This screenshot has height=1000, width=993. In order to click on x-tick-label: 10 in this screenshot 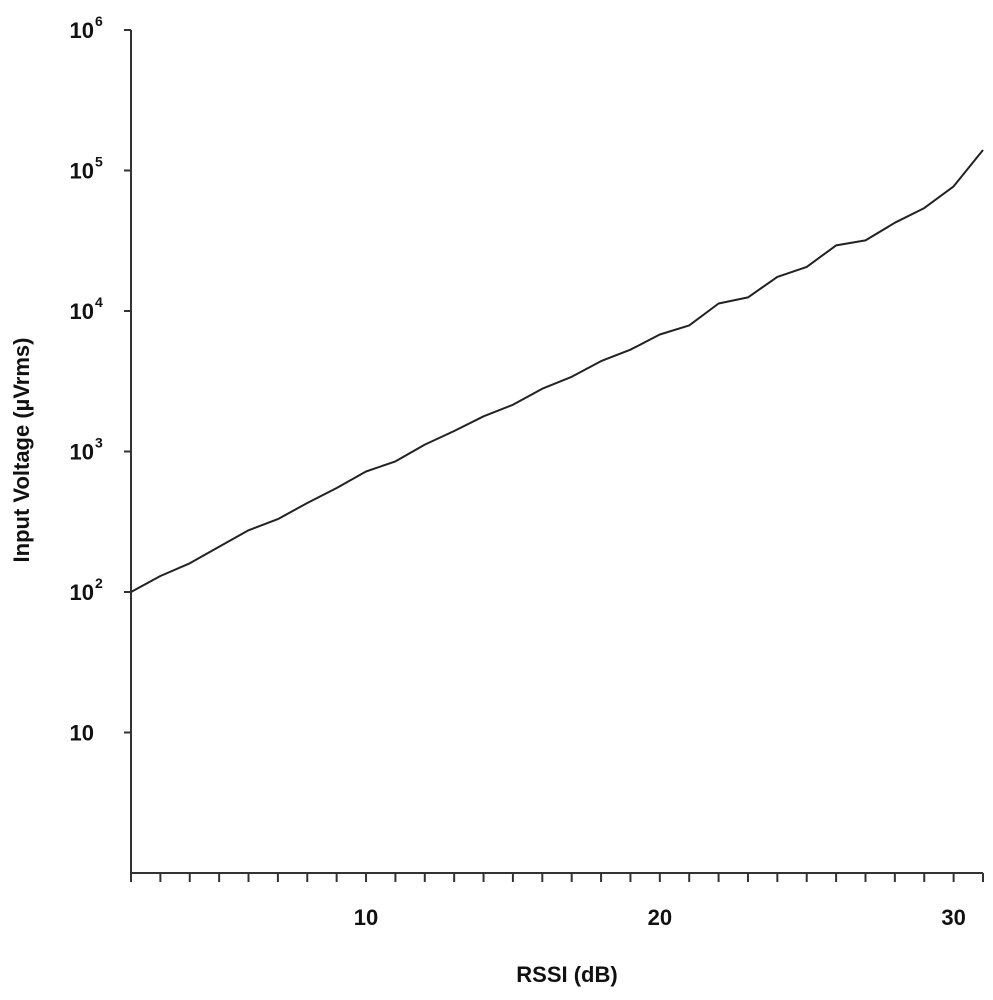, I will do `click(366, 917)`.